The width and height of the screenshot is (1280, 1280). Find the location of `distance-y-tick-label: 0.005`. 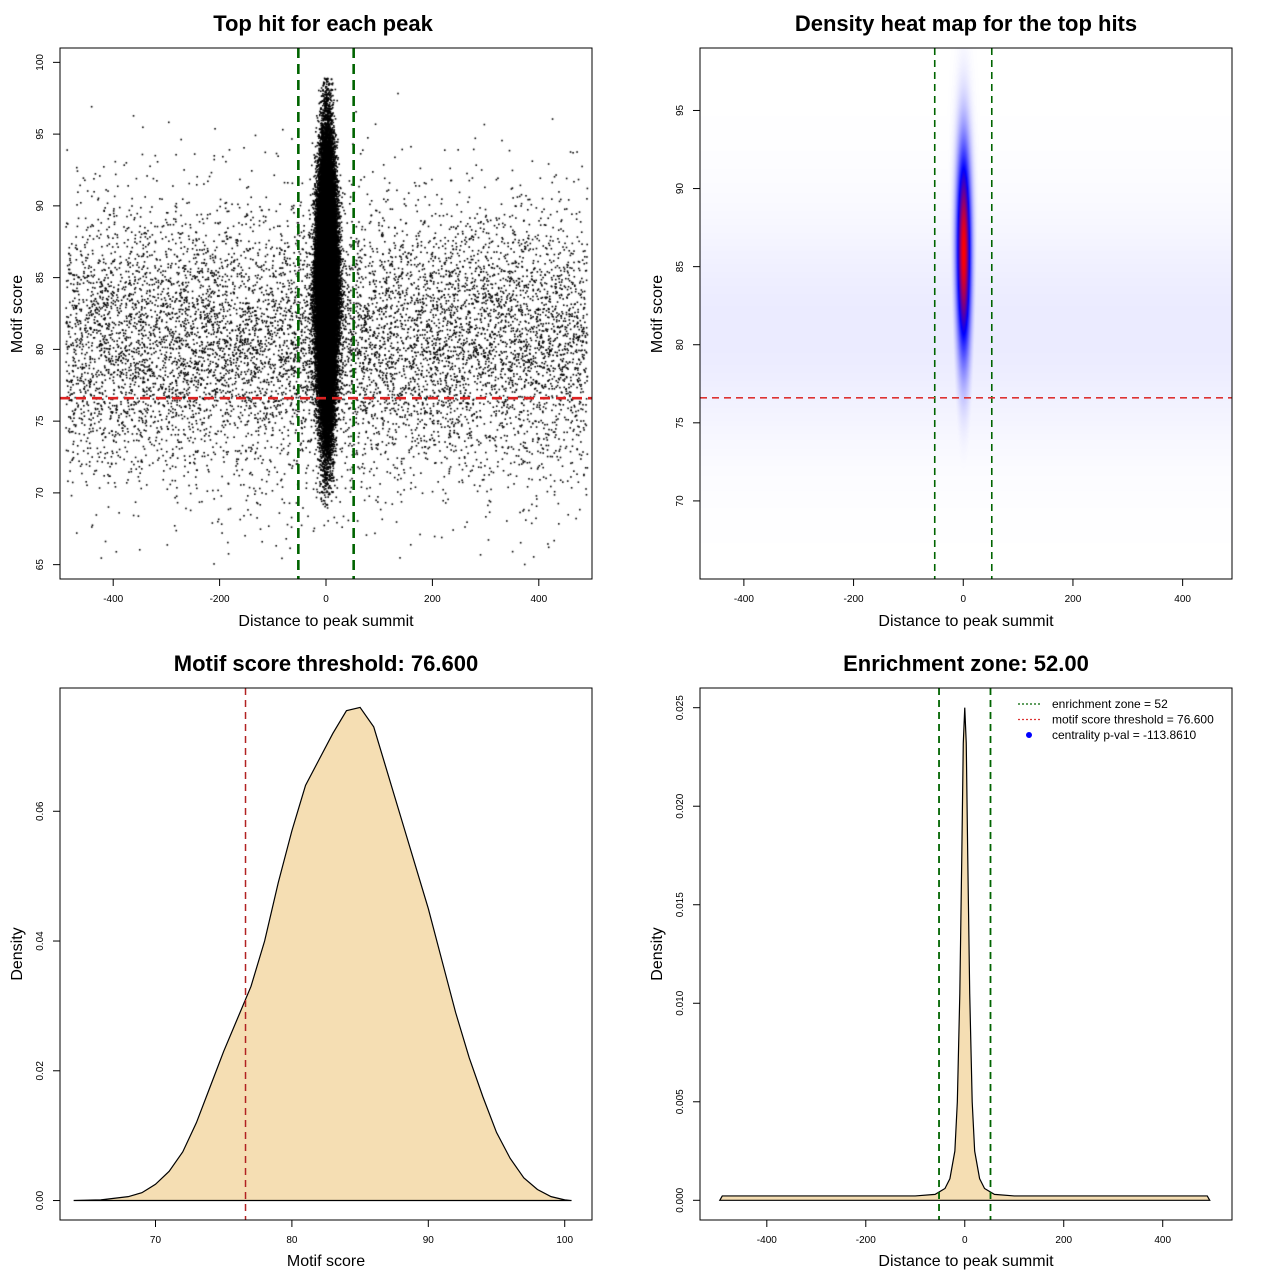

distance-y-tick-label: 0.005 is located at coordinates (680, 1101).